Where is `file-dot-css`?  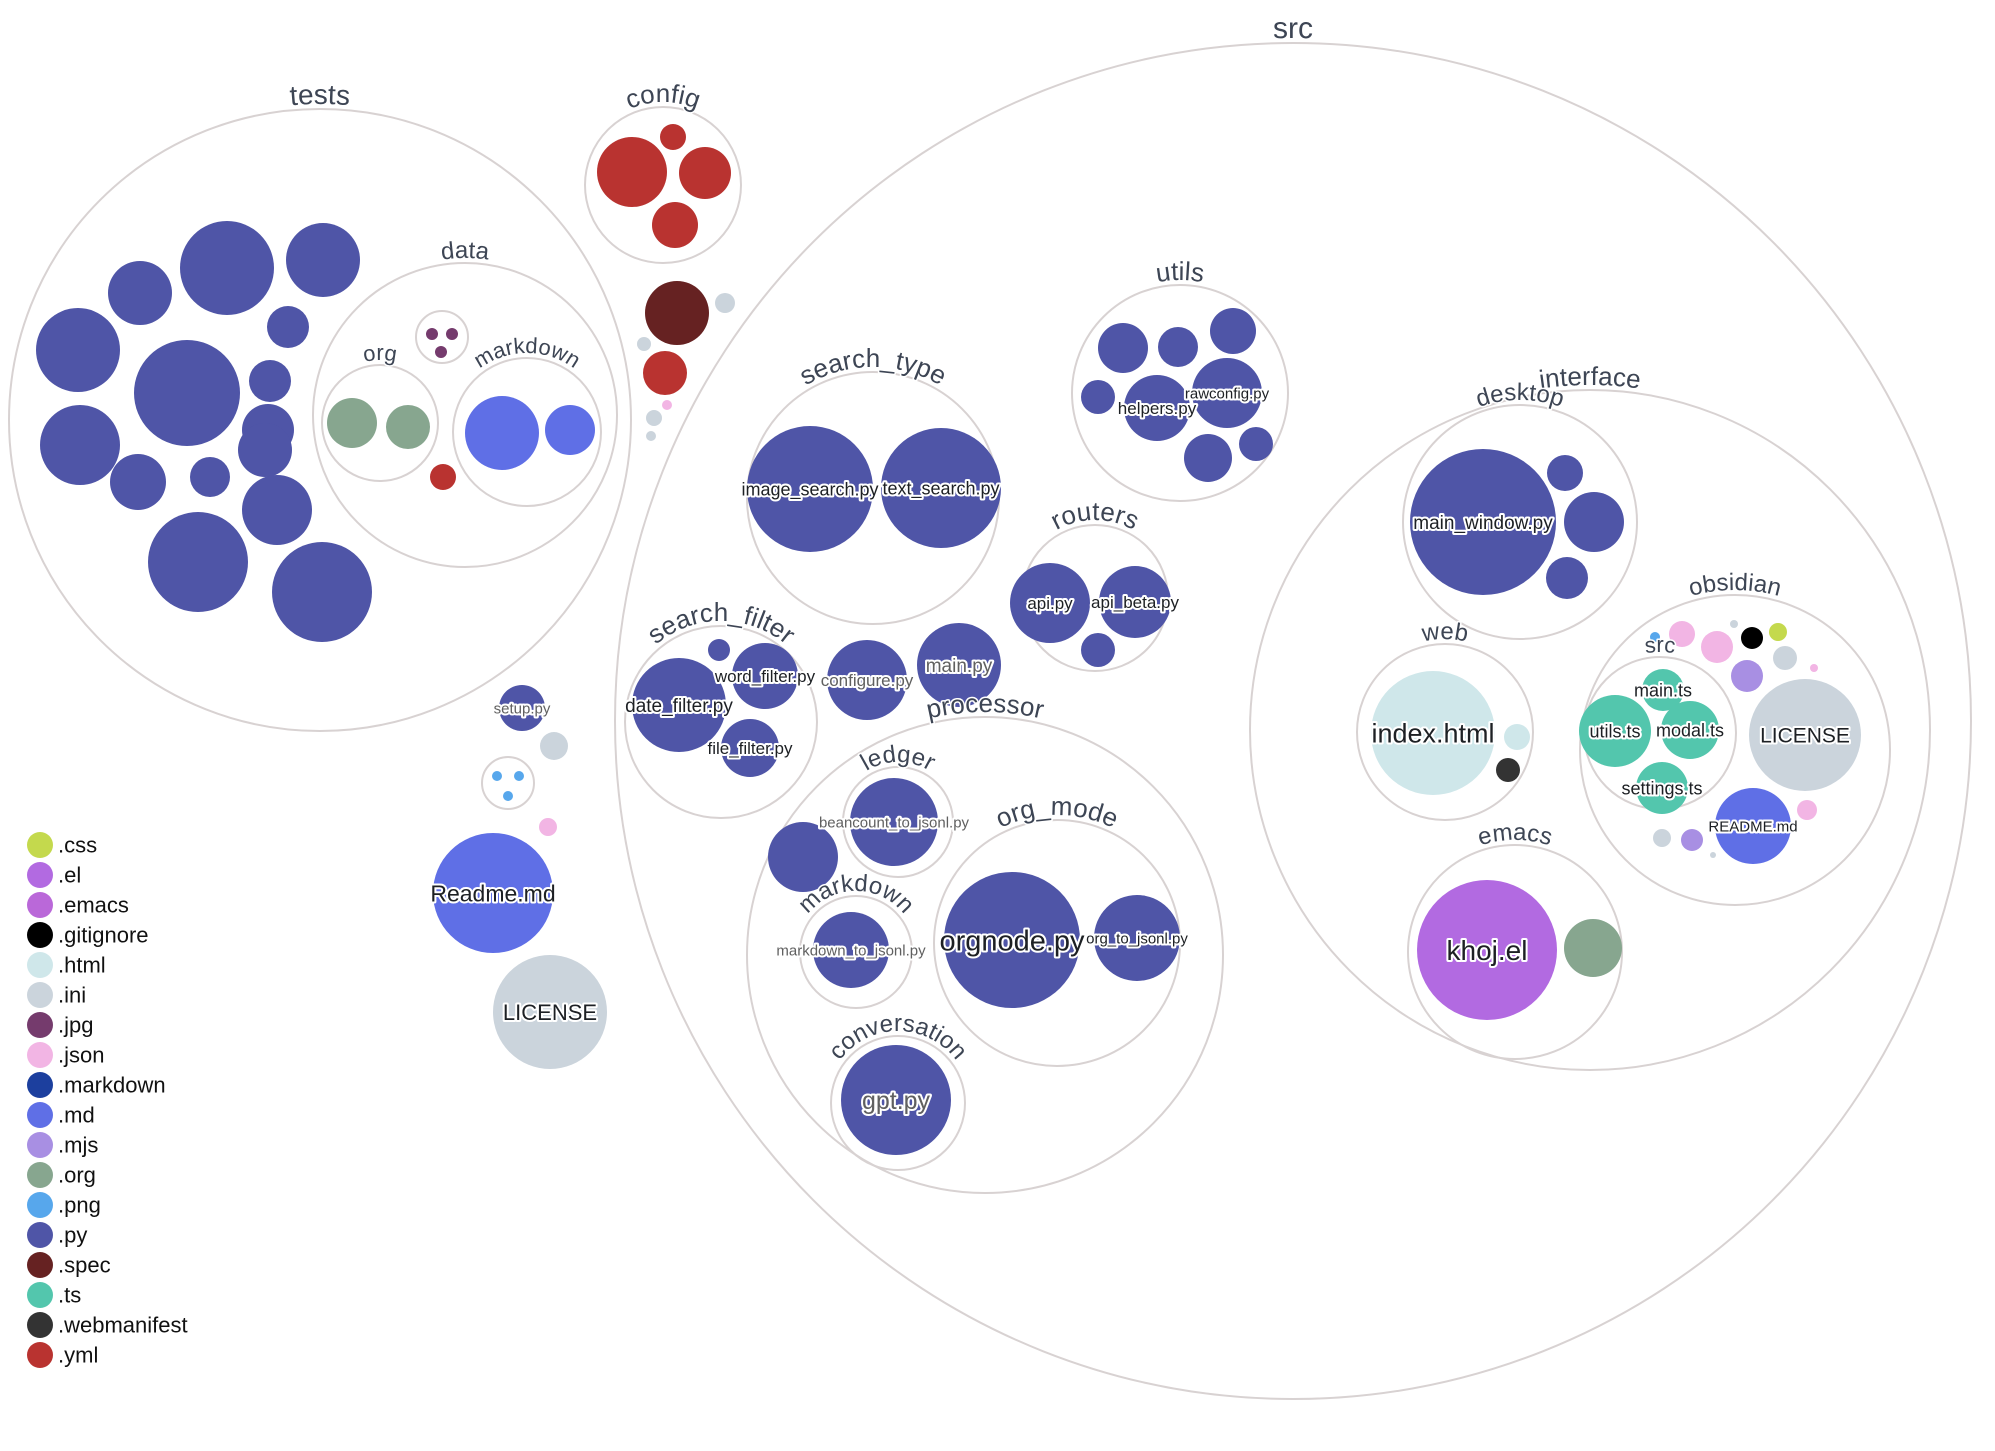
file-dot-css is located at coordinates (1778, 632).